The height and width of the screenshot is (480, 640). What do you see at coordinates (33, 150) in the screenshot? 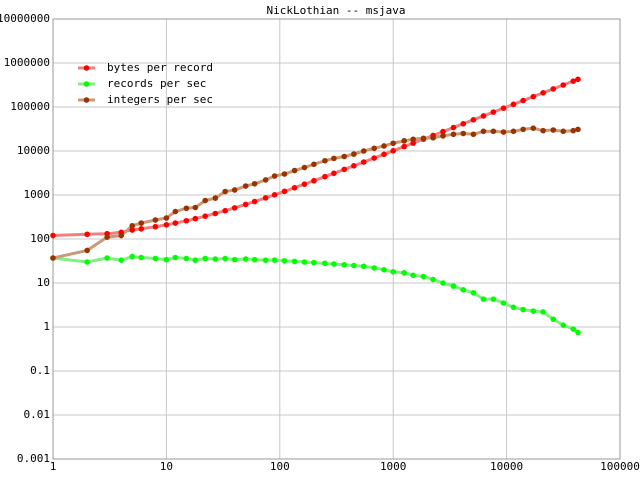
I see `y-tick-label: 10000` at bounding box center [33, 150].